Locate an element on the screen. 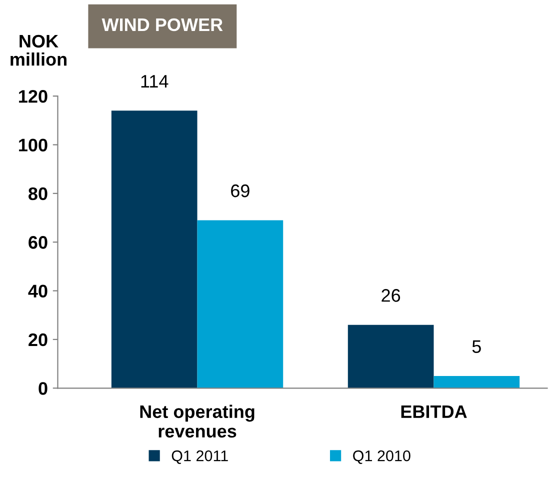  legend-label: Q1 2011 is located at coordinates (200, 457).